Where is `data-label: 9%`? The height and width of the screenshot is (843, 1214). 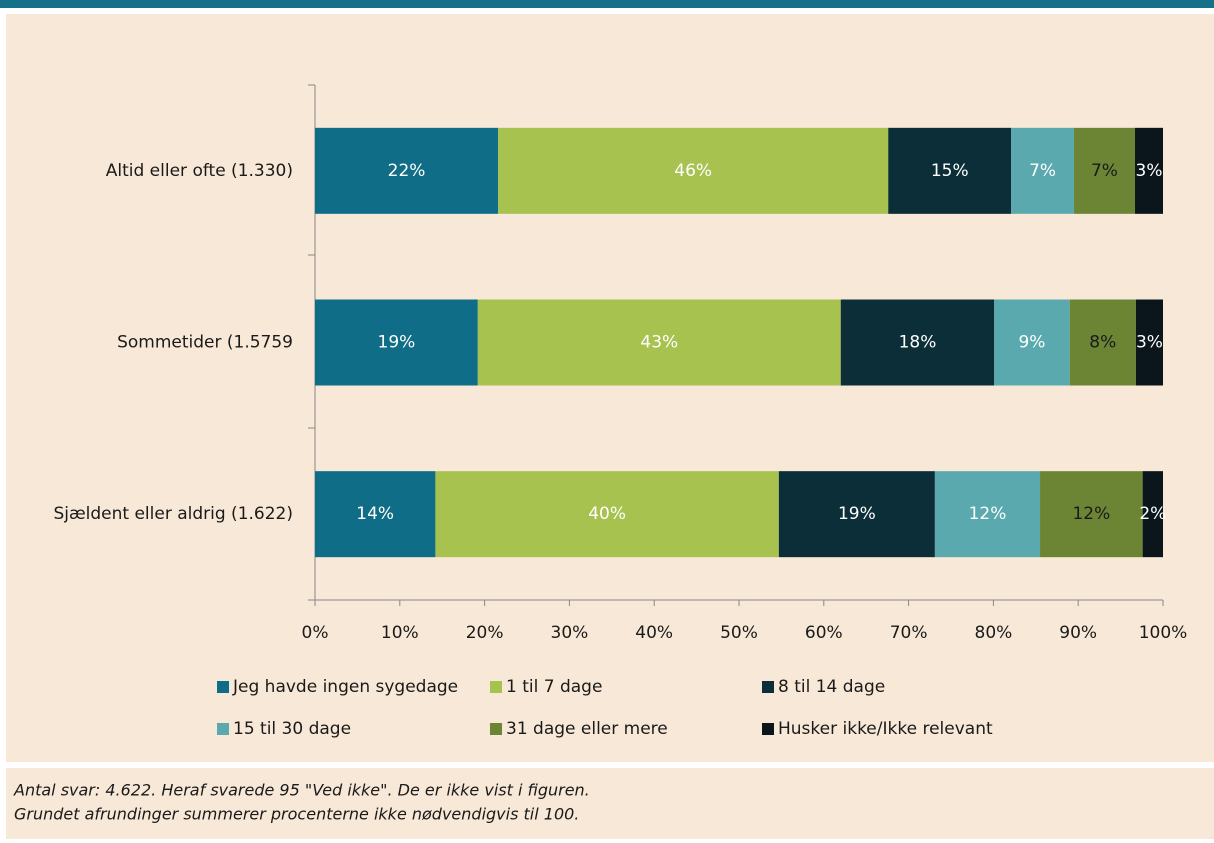
data-label: 9% is located at coordinates (1031, 343).